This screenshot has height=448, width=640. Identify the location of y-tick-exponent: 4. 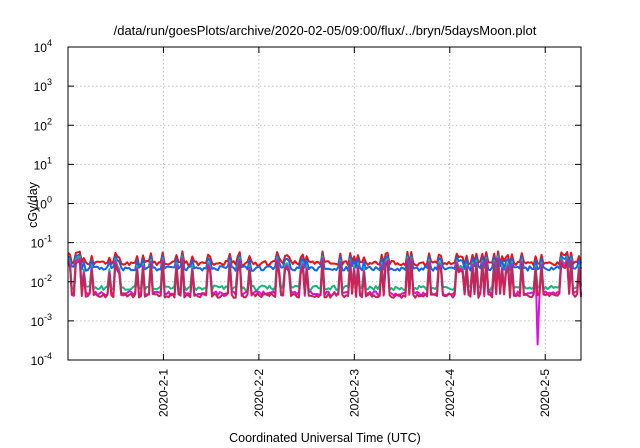
(49, 43).